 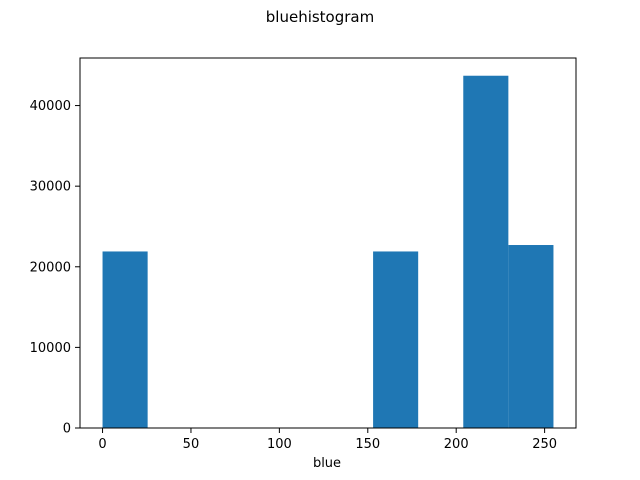 What do you see at coordinates (327, 463) in the screenshot?
I see `x-axis-label: blue` at bounding box center [327, 463].